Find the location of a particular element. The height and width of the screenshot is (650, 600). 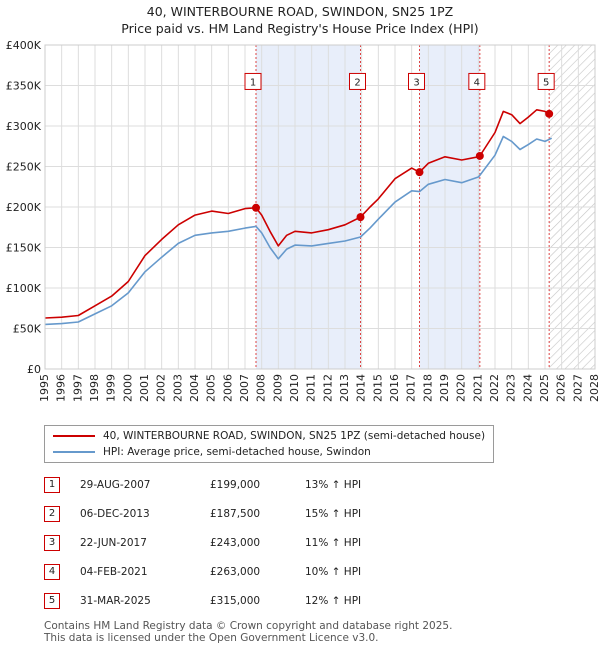

legend-swatch-property is located at coordinates (74, 436).